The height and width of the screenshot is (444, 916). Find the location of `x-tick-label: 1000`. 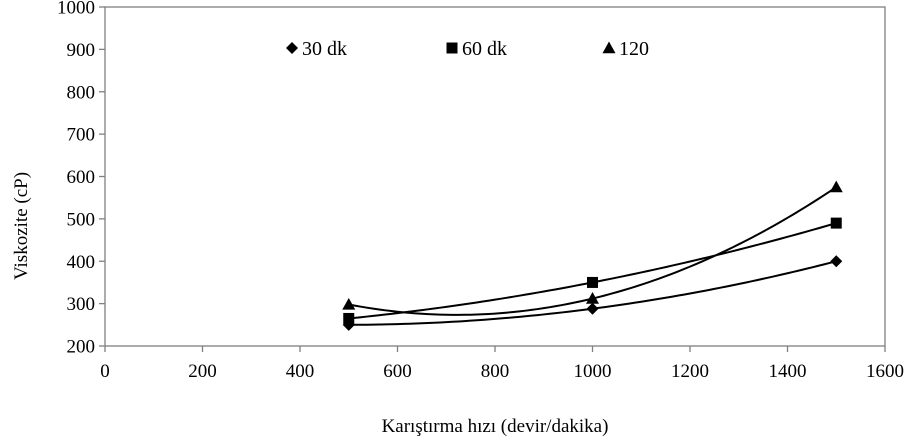

x-tick-label: 1000 is located at coordinates (593, 371).